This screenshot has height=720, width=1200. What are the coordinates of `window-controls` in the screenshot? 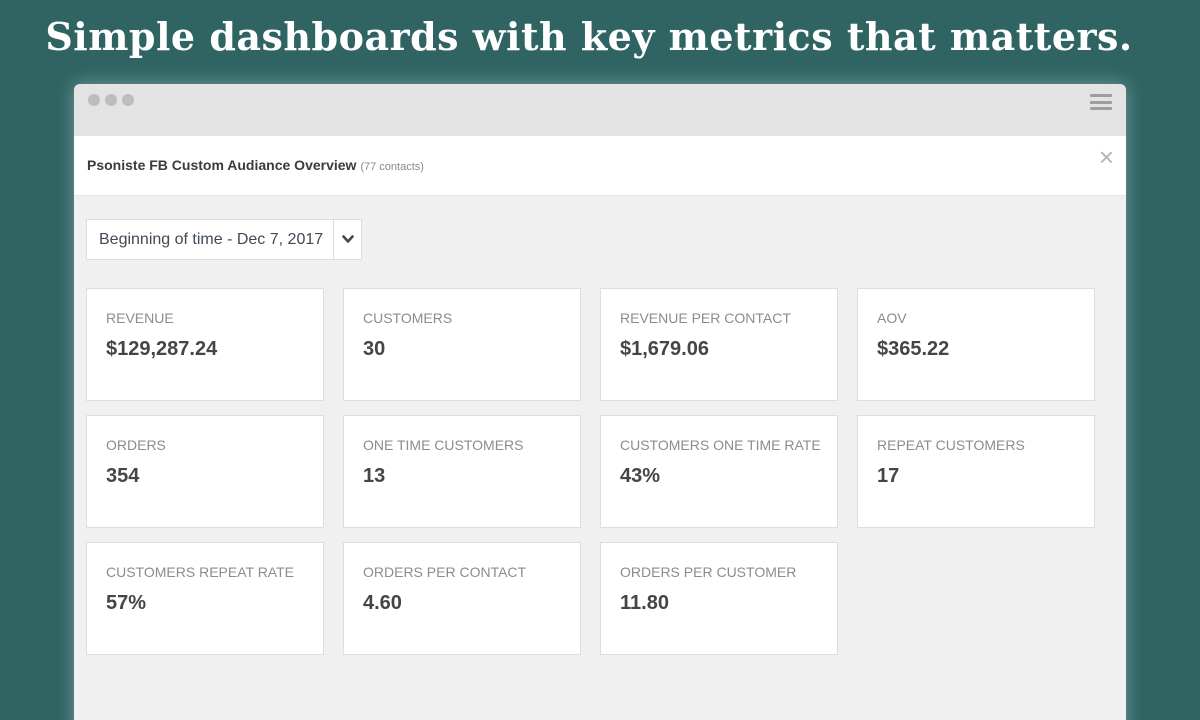 It's located at (111, 100).